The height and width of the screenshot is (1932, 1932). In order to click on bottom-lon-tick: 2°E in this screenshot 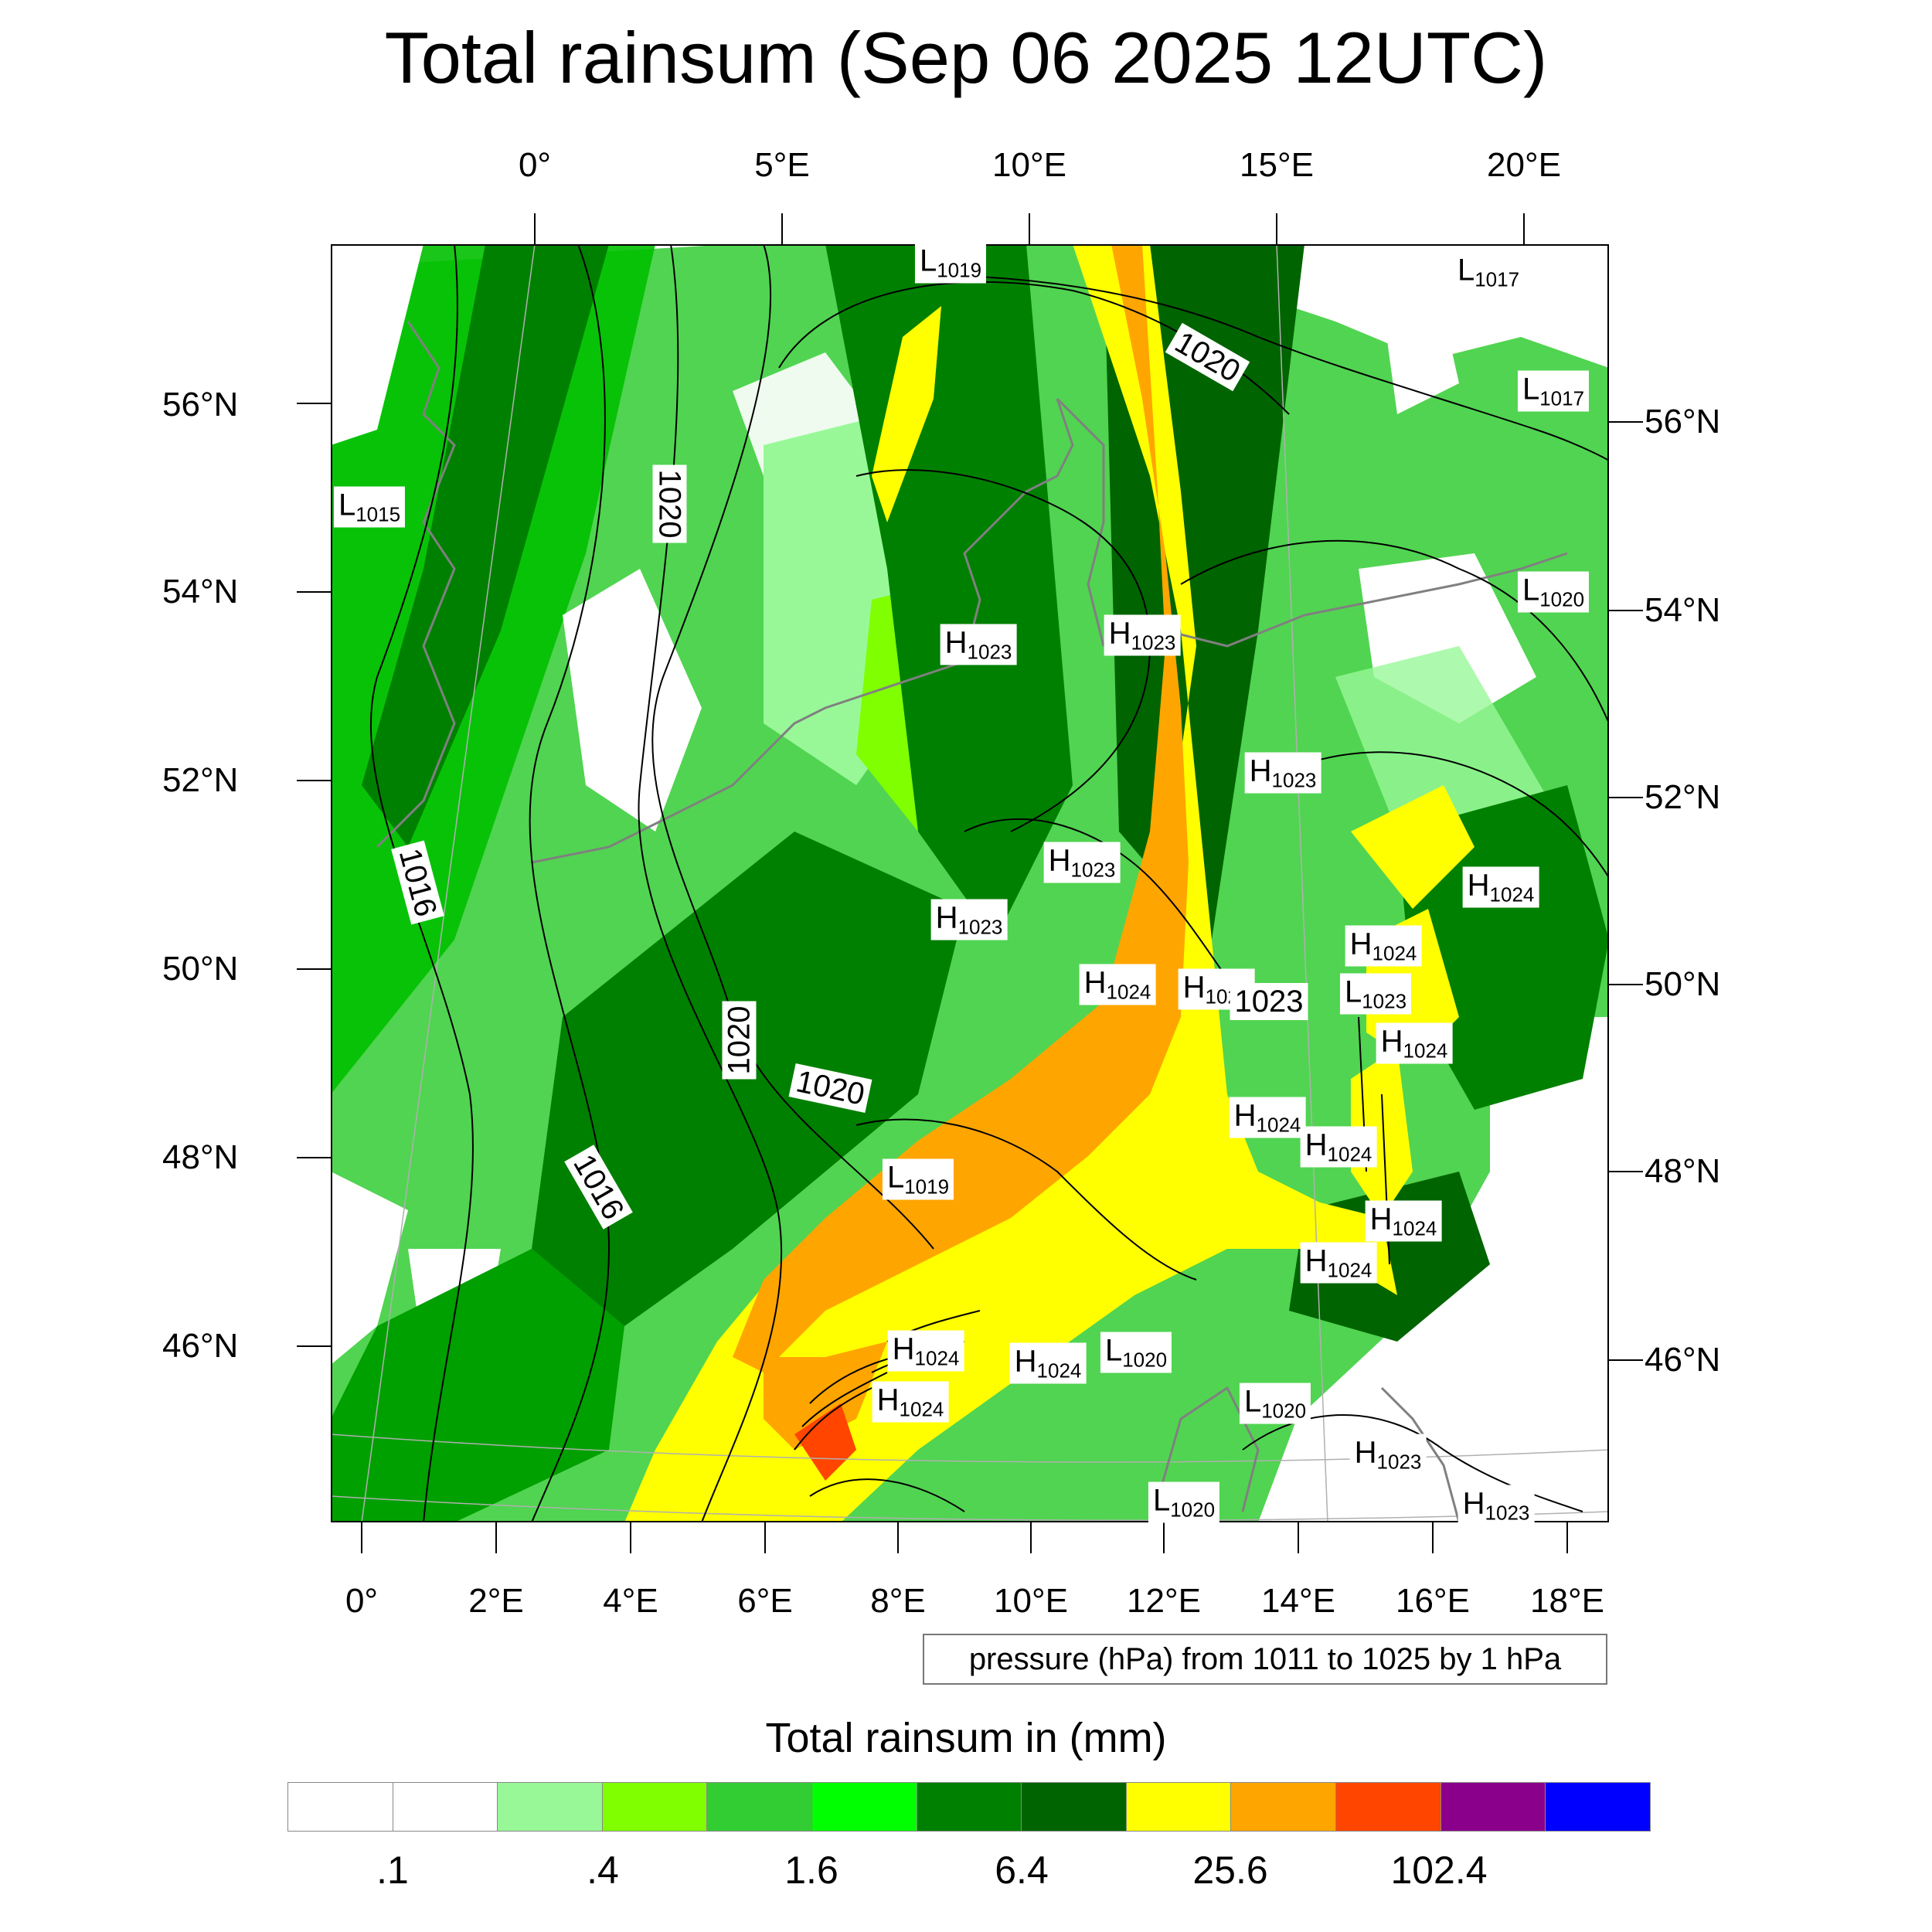, I will do `click(496, 1601)`.